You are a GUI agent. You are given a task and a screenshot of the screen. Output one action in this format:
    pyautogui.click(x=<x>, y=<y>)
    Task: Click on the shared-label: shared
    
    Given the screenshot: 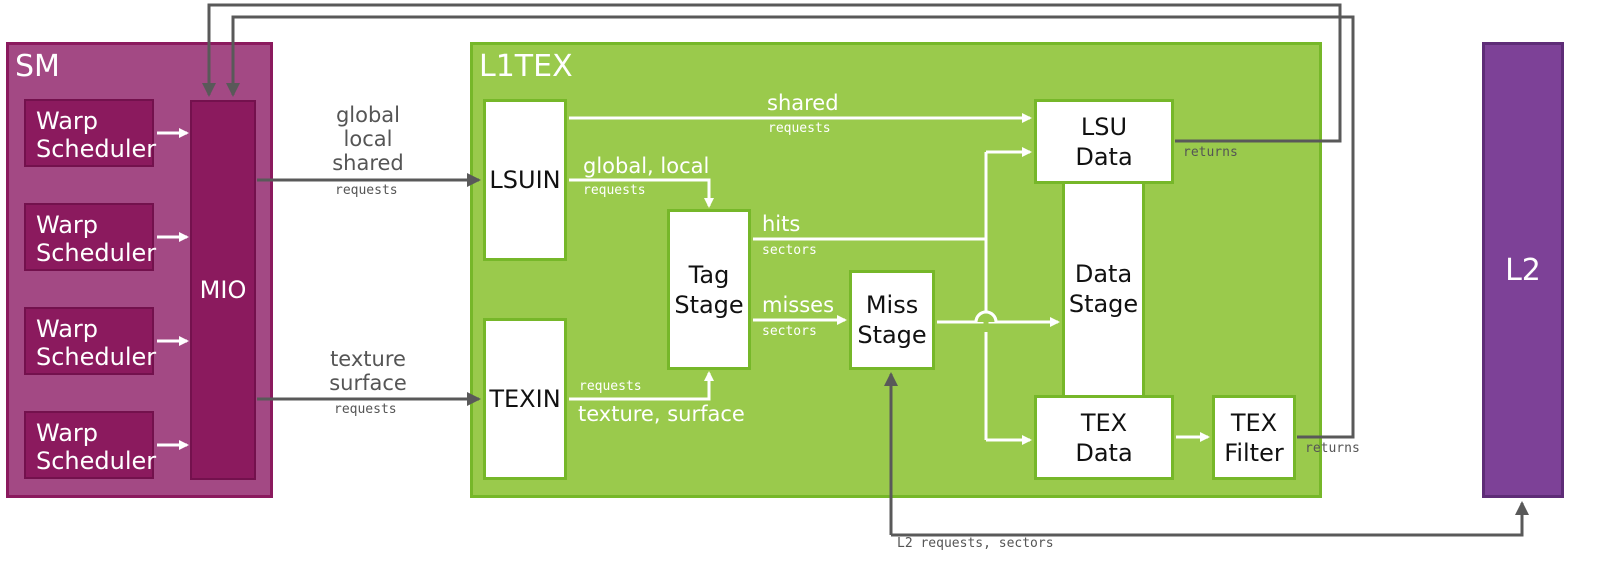 What is the action you would take?
    pyautogui.click(x=368, y=163)
    